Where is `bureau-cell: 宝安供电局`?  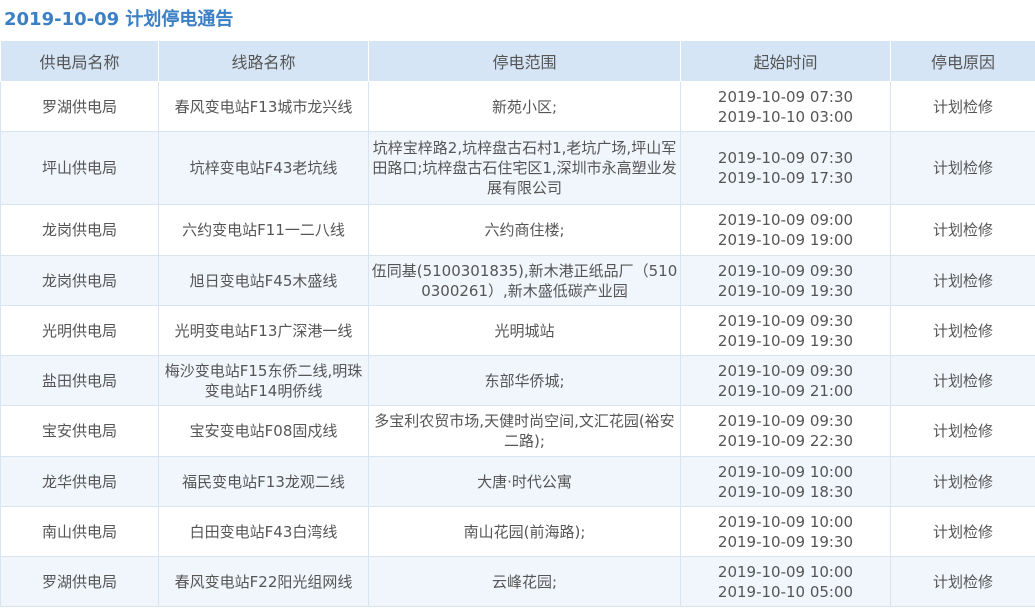
bureau-cell: 宝安供电局 is located at coordinates (79, 431).